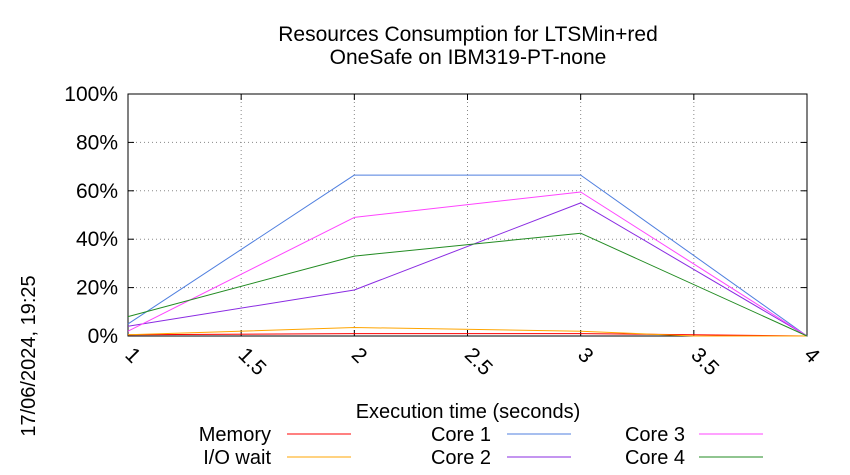 The width and height of the screenshot is (850, 475). Describe the element at coordinates (252, 361) in the screenshot. I see `x-tick-label: 1.5` at that location.